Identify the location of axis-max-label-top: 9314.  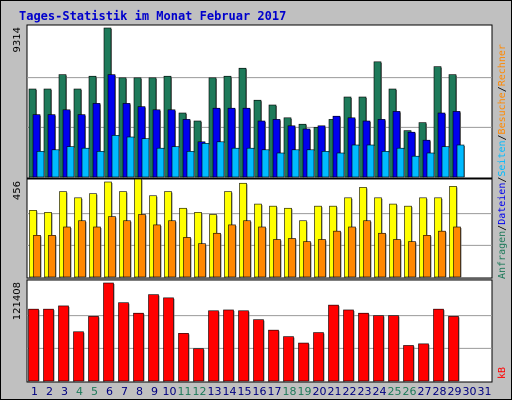
(17, 39).